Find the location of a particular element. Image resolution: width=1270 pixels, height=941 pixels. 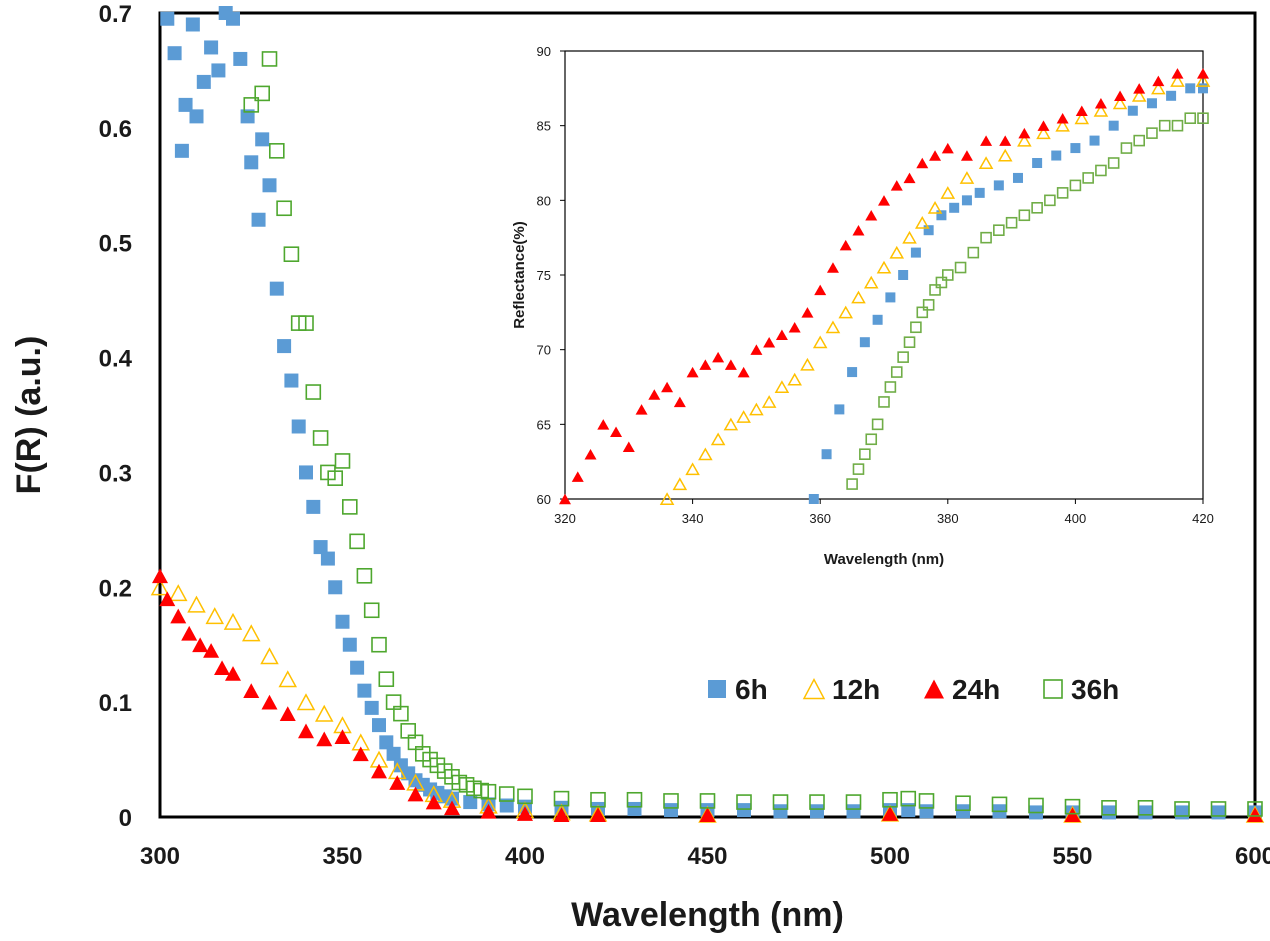

x-tick-label: 350 is located at coordinates (342, 856).